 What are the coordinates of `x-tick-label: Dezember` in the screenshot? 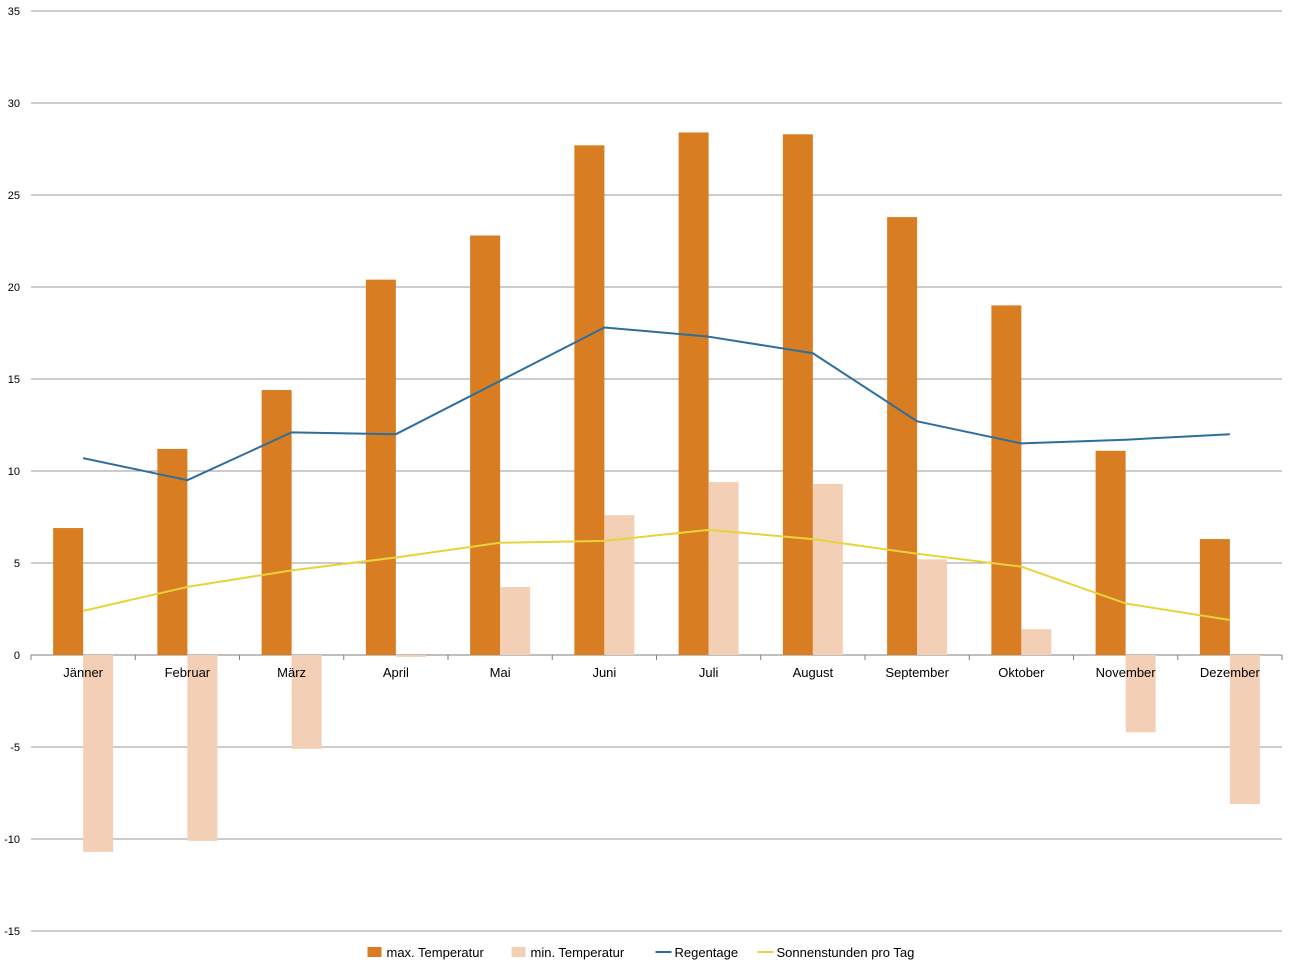 It's located at (1230, 672).